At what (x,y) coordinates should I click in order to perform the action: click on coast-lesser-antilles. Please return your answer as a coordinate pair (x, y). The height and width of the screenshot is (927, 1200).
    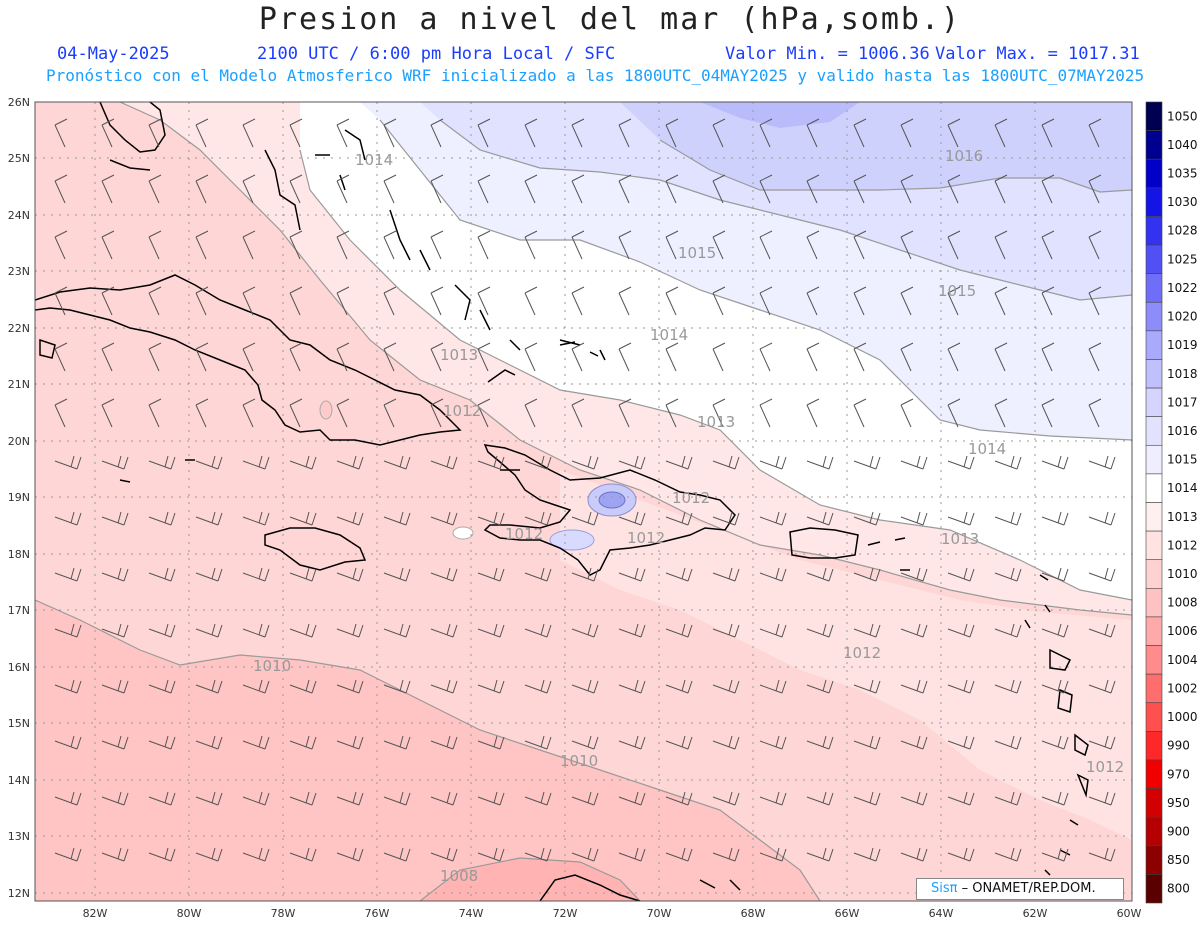
    Looking at the image, I should click on (1056, 725).